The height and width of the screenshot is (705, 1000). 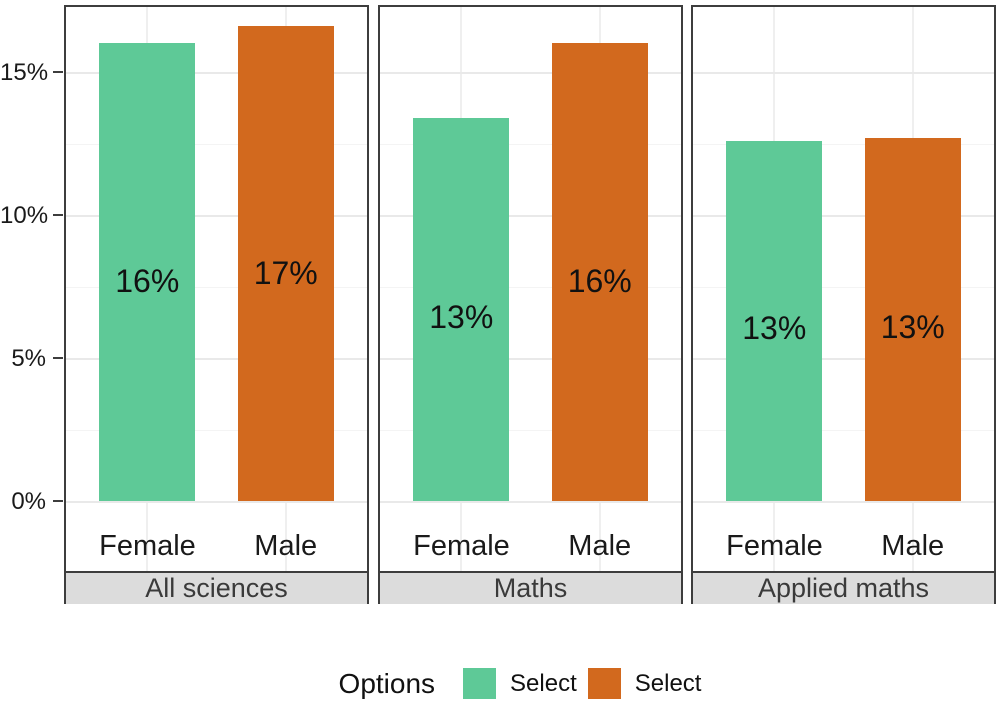 I want to click on y-tick-label-5: 5%, so click(x=28, y=358).